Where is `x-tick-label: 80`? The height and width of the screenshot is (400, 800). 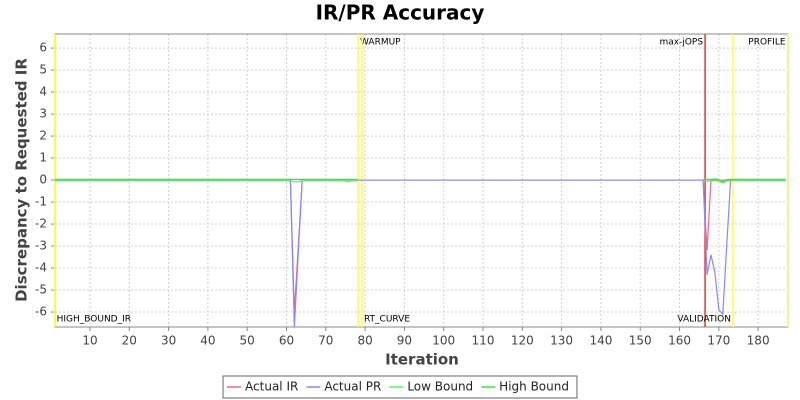
x-tick-label: 80 is located at coordinates (364, 341).